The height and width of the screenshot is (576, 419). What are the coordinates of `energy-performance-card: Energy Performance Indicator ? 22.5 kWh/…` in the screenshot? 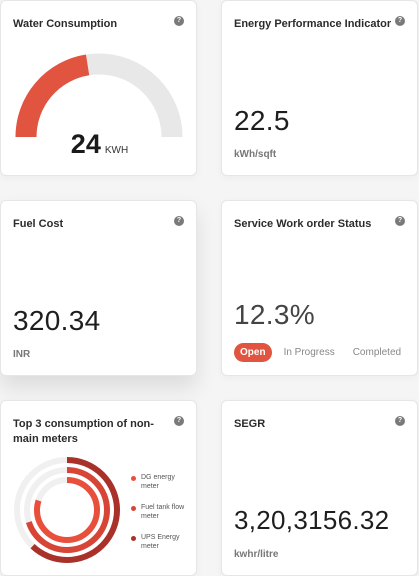 It's located at (319, 88).